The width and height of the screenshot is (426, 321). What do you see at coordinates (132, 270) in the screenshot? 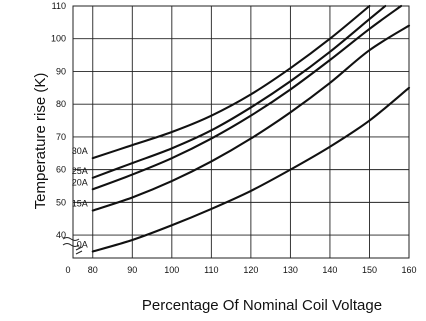
I see `x-tick-label: 90` at bounding box center [132, 270].